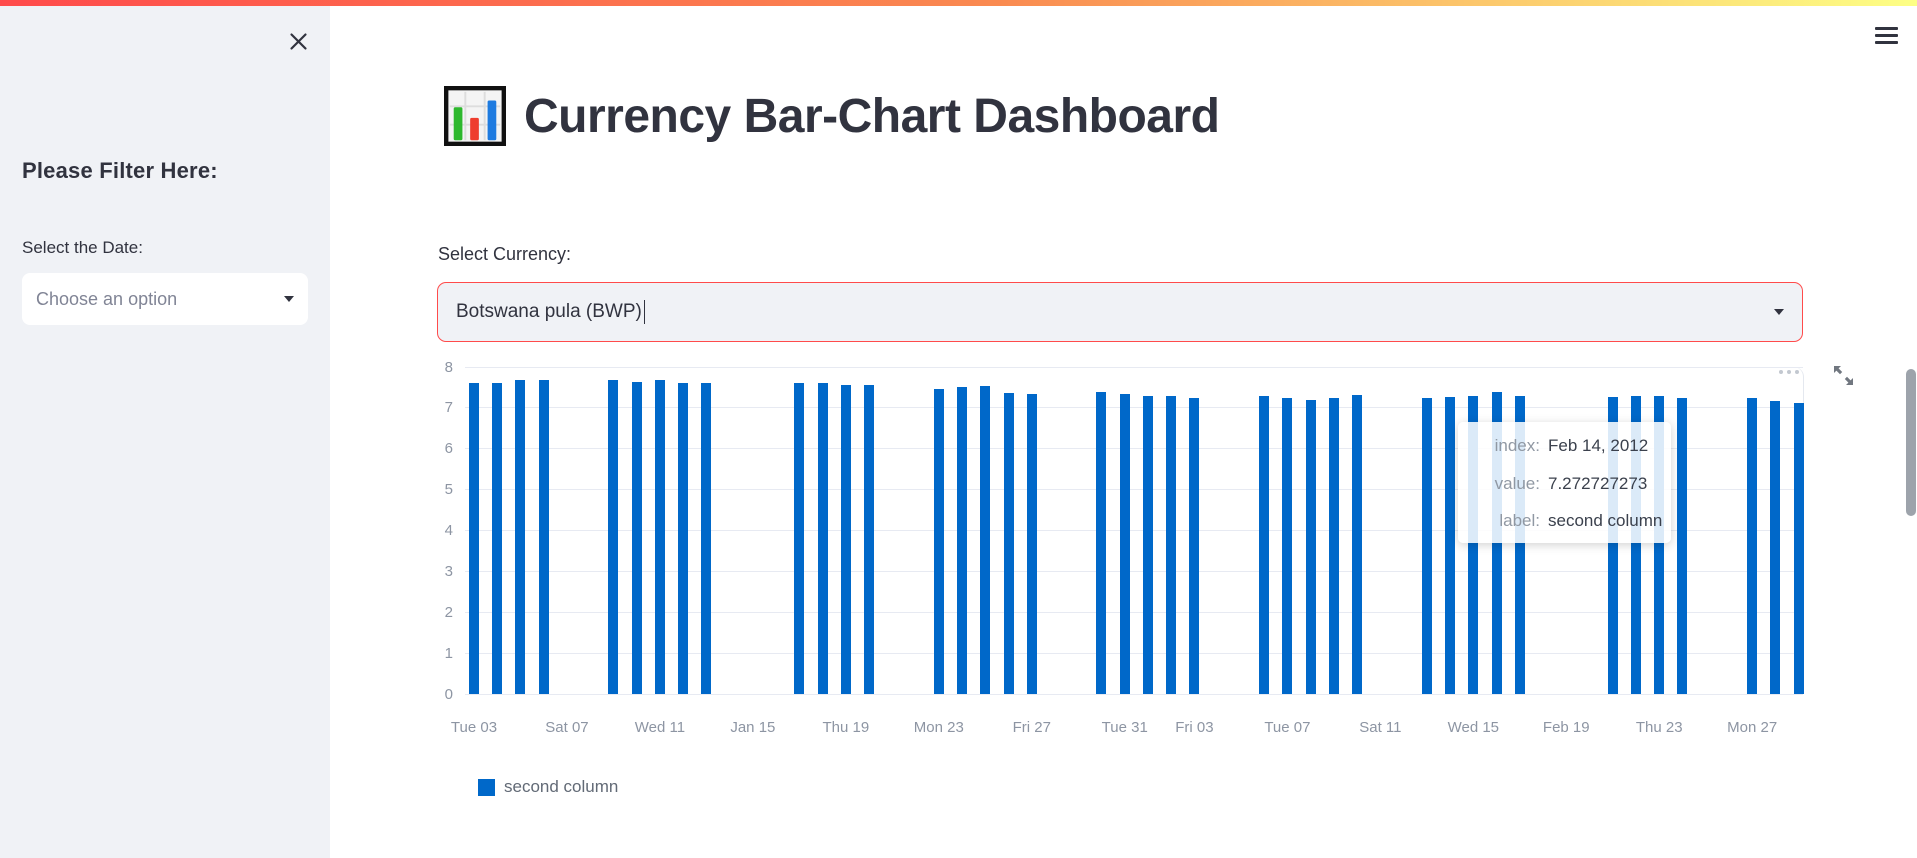 This screenshot has width=1917, height=858. Describe the element at coordinates (448, 694) in the screenshot. I see `y-tick-label: 0` at that location.